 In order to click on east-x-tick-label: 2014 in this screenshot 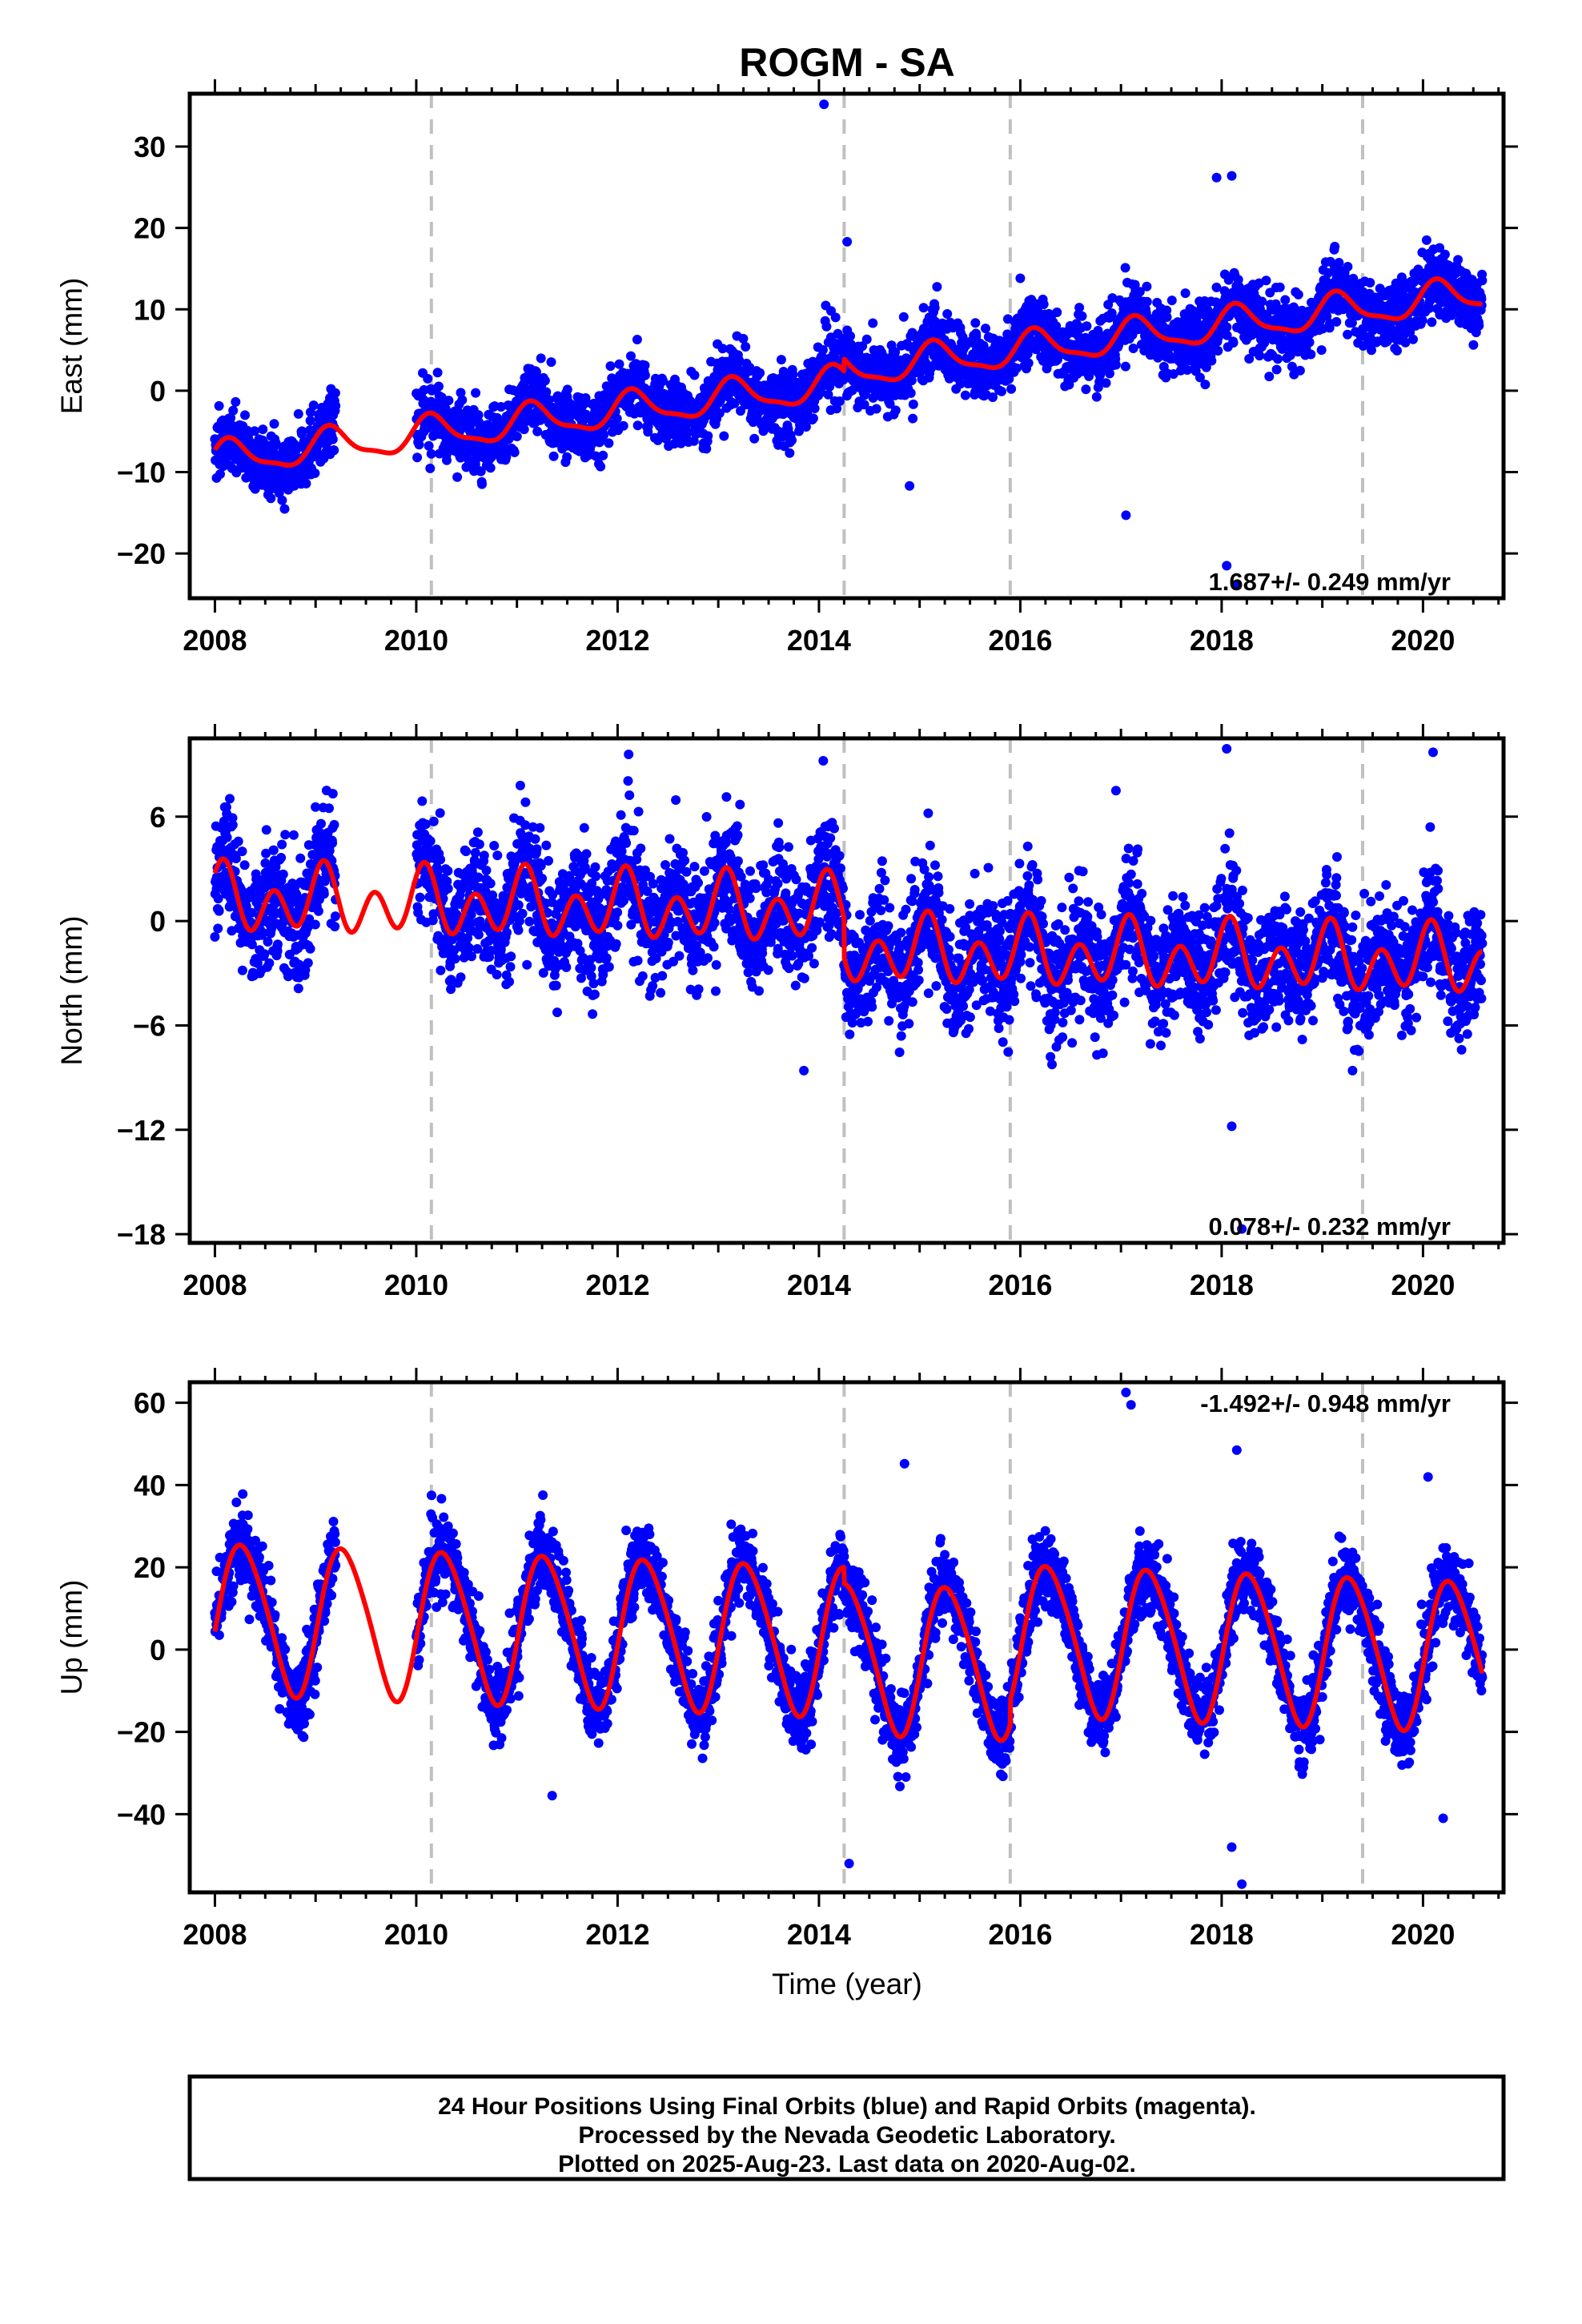, I will do `click(819, 640)`.